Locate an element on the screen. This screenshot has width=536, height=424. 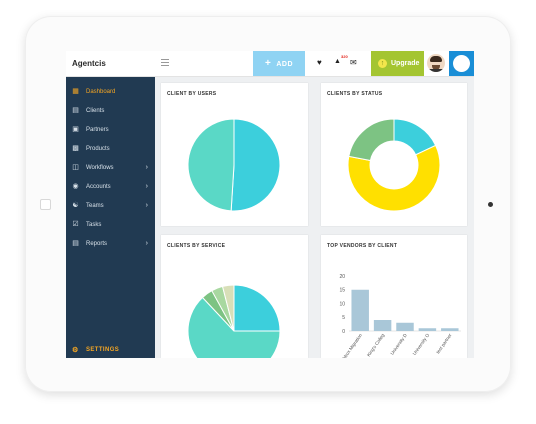
sidebar-item-settings: ⚙ SETTINGS is located at coordinates (110, 350).